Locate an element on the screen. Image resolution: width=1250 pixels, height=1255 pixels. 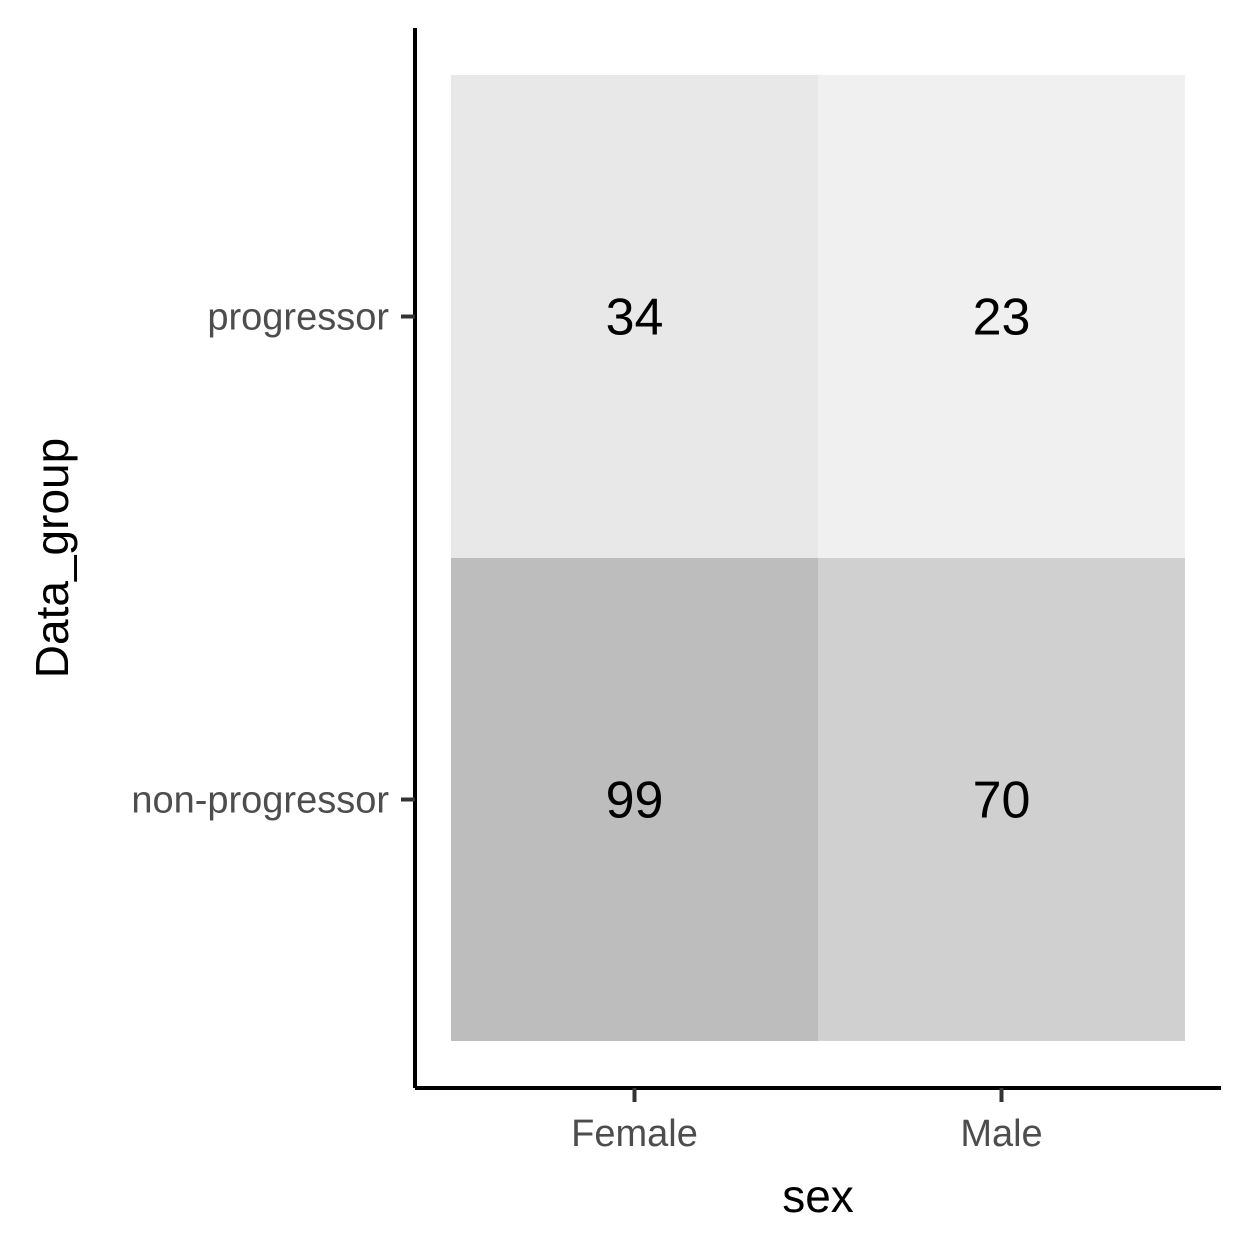
y-axis-ticks: progressor non-progressor is located at coordinates (273, 559).